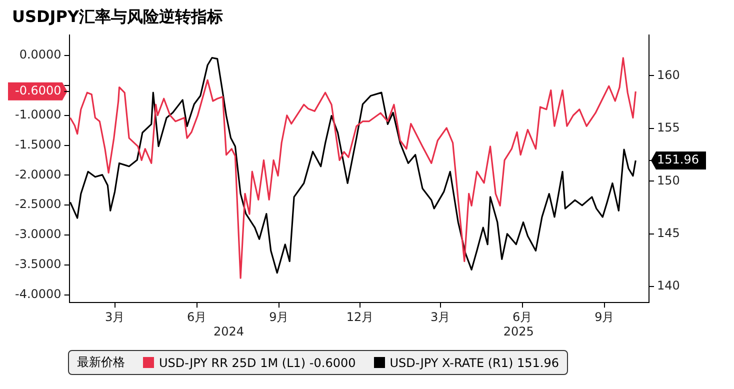 The width and height of the screenshot is (734, 389). What do you see at coordinates (38, 144) in the screenshot?
I see `y-tick-label: -1.5000` at bounding box center [38, 144].